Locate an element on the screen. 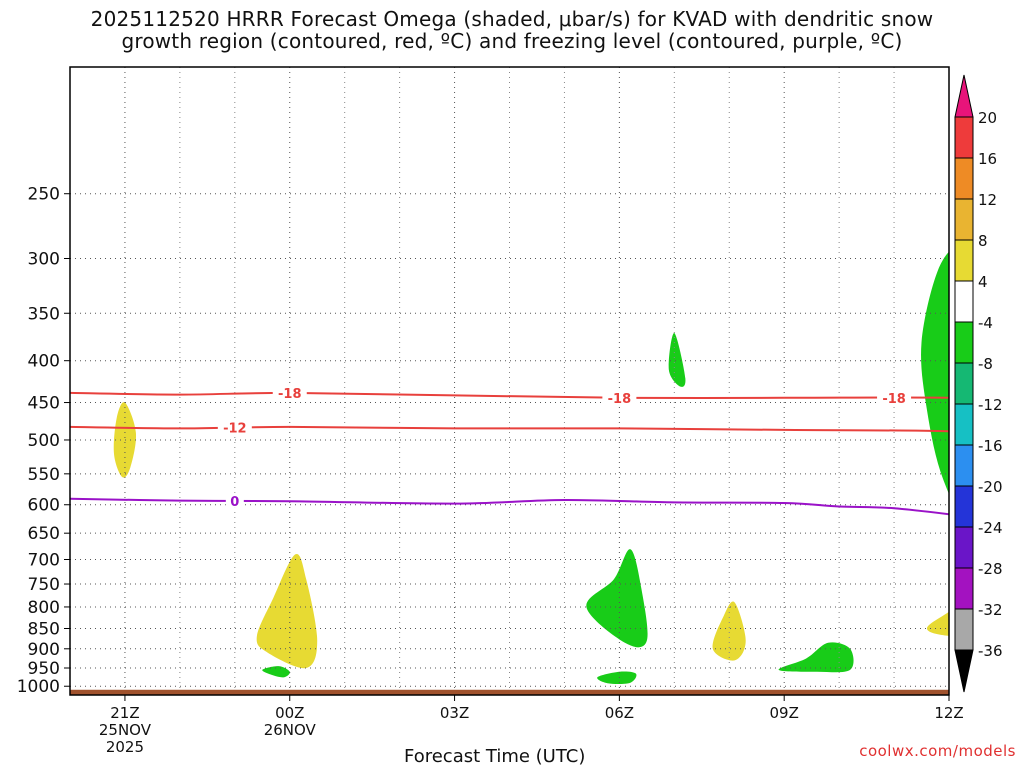  colorbar-label-5: -4 is located at coordinates (985, 323).